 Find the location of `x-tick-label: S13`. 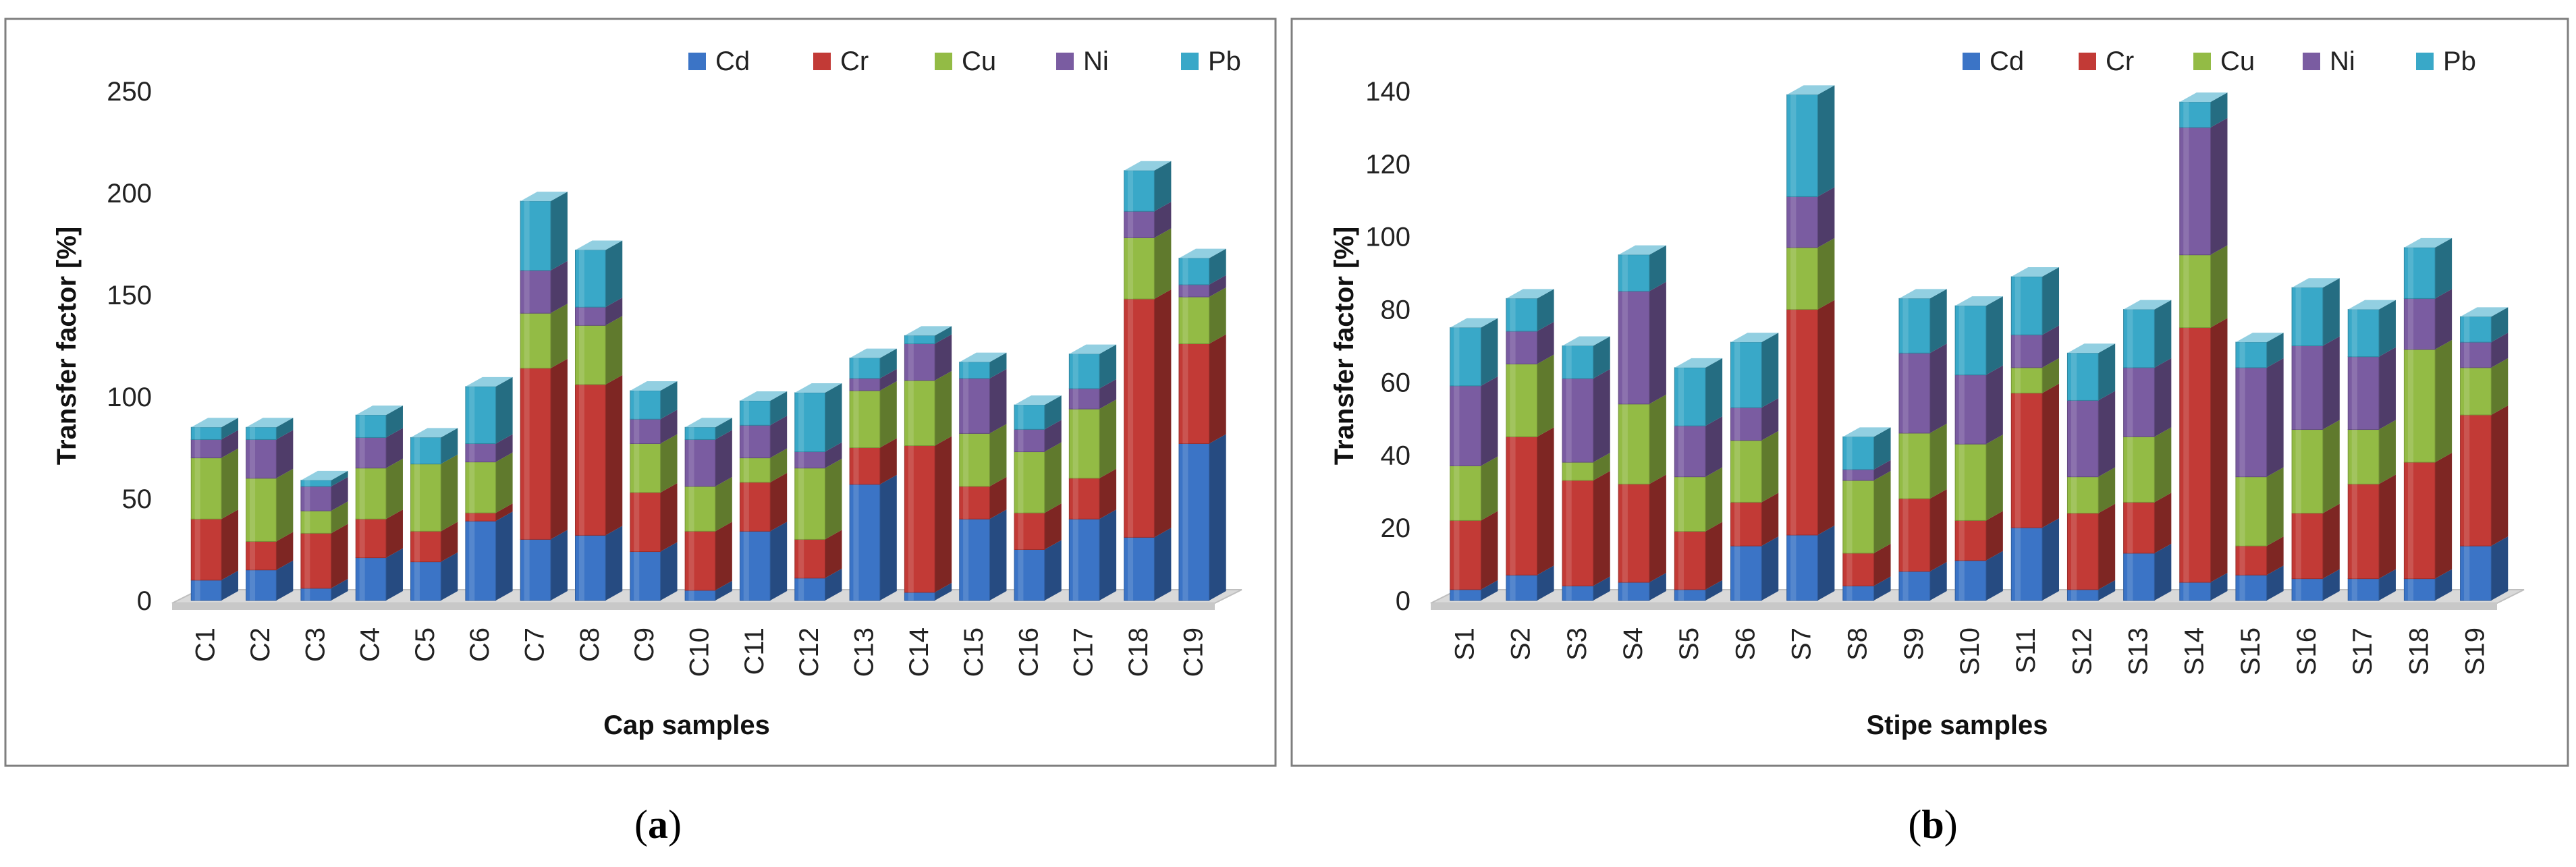

x-tick-label: S13 is located at coordinates (2138, 651).